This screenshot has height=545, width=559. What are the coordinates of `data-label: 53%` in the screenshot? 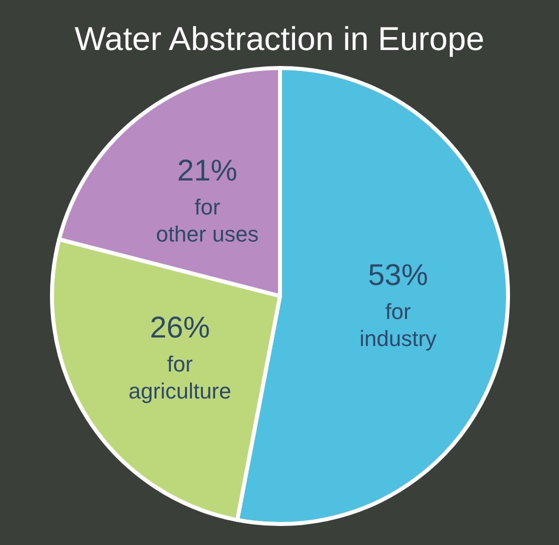 It's located at (398, 275).